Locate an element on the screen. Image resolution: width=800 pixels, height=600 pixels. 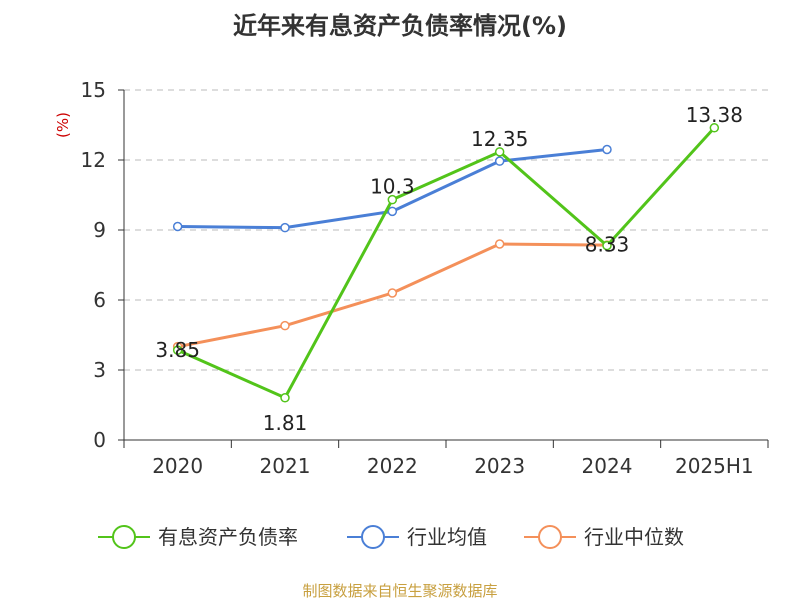
source-note: 制图数据来自恒生聚源数据库 is located at coordinates (399, 591).